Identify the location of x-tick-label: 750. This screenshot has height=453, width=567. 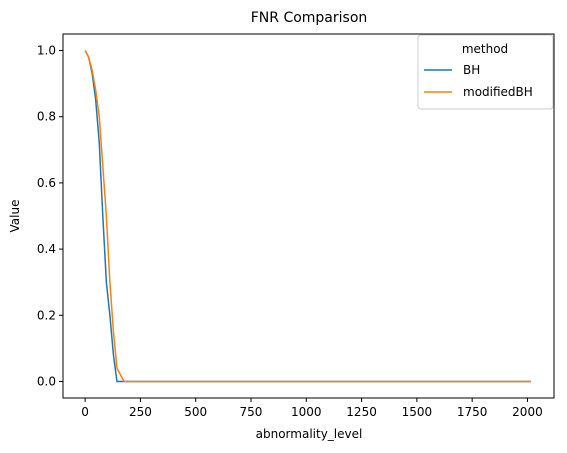
(251, 412).